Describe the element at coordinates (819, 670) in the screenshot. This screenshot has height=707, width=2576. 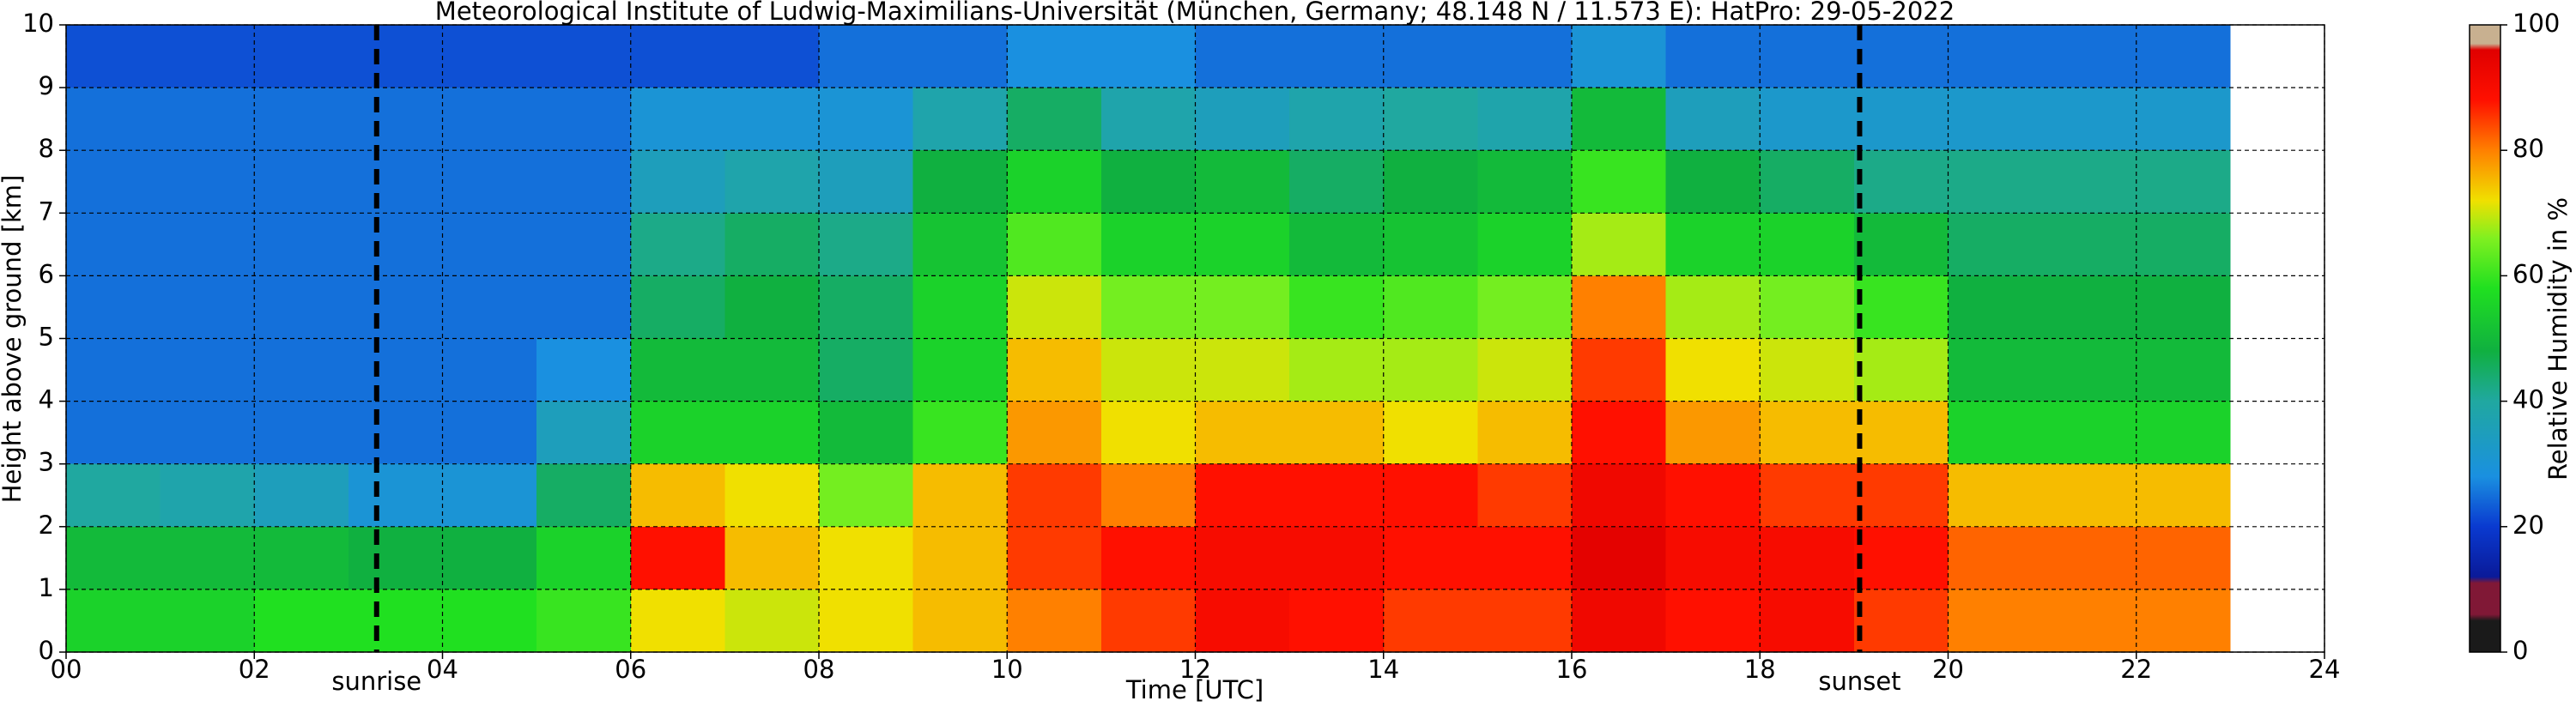
I see `x-tick-label: 08` at that location.